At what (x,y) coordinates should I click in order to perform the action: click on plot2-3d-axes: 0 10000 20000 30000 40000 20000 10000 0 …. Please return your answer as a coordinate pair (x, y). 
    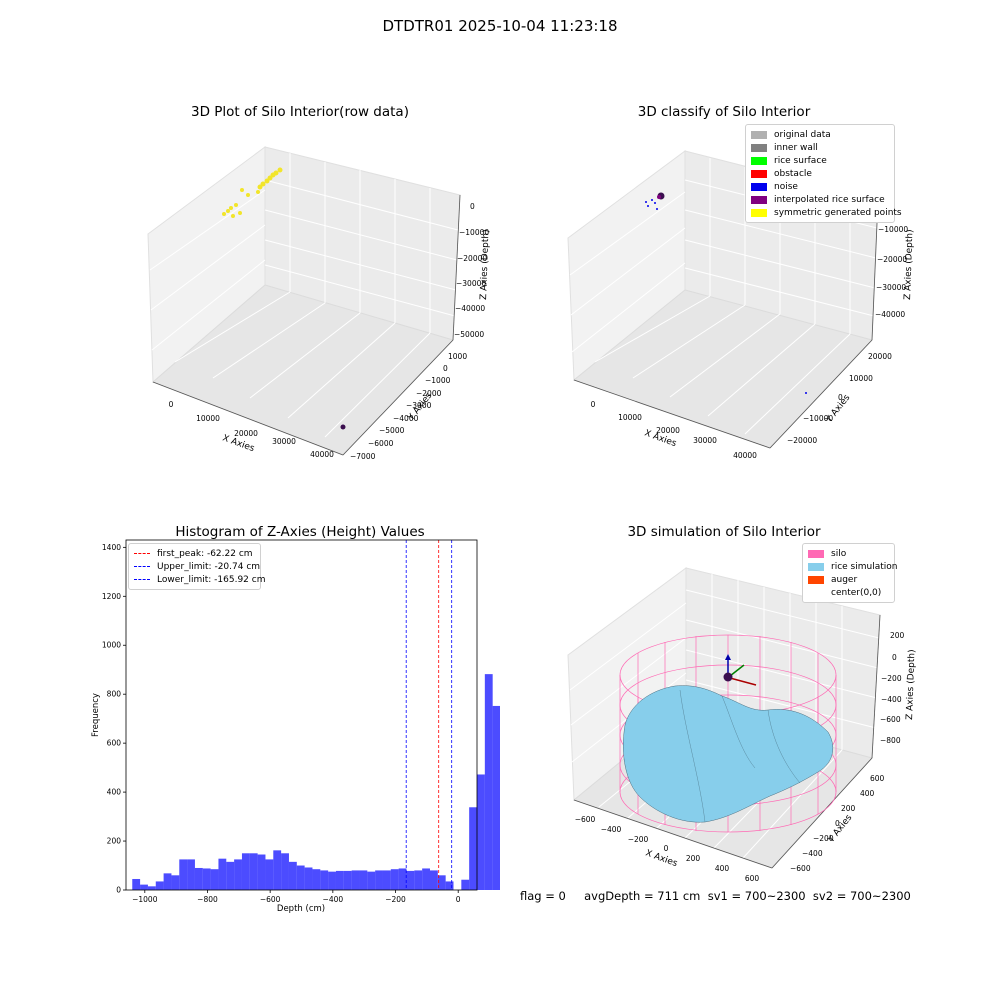
    Looking at the image, I should click on (741, 305).